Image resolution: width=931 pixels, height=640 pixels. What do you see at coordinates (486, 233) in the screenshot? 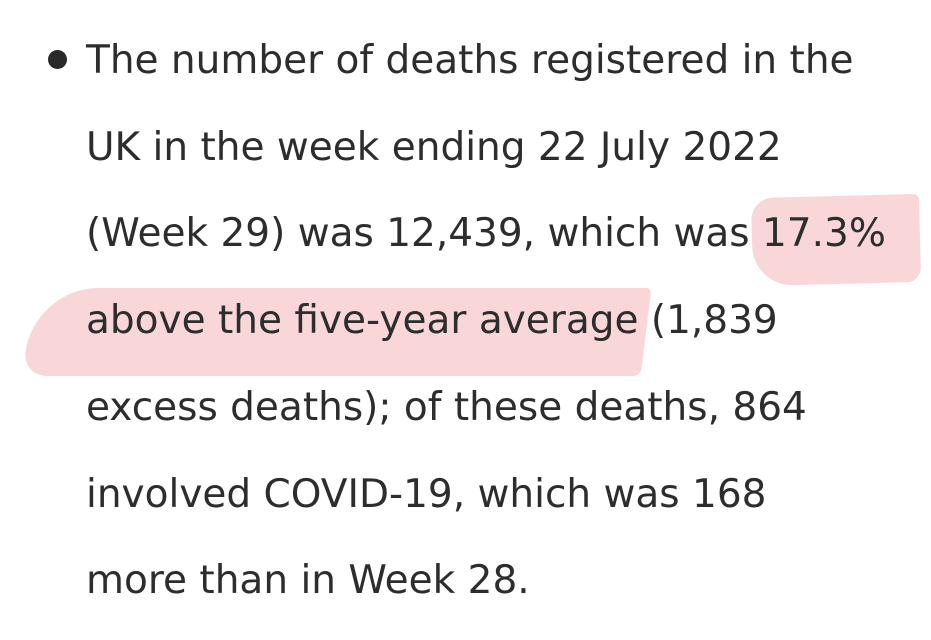
I see `paragraph-line-3: (Week 29) was 12,439, which was 17.3%` at bounding box center [486, 233].